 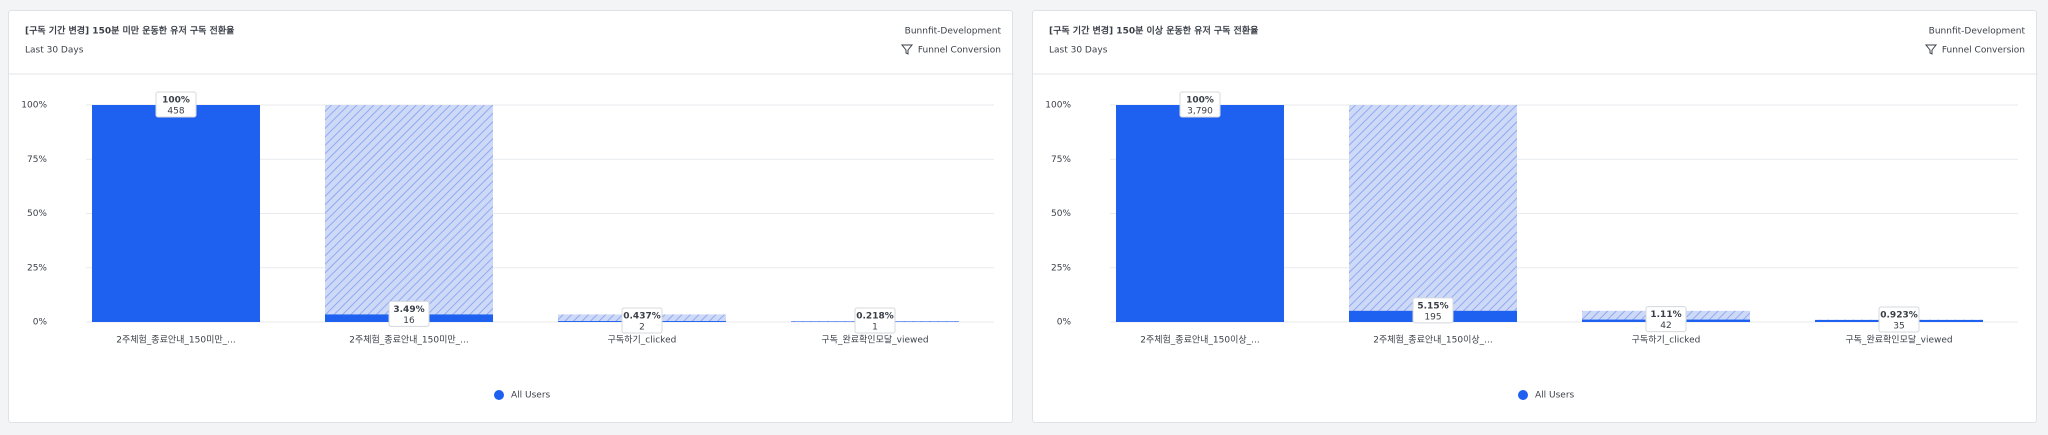 I want to click on count-label: 3,790, so click(x=1200, y=112).